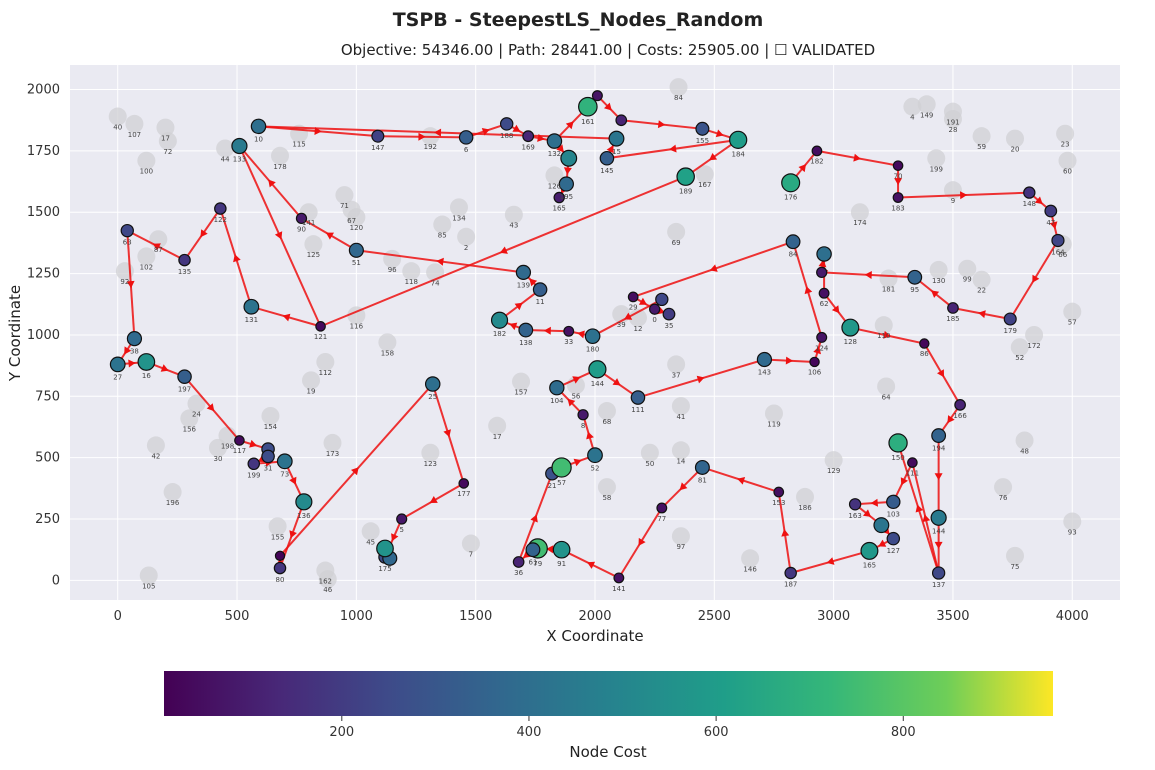 Image resolution: width=1155 pixels, height=770 pixels. What do you see at coordinates (860, 223) in the screenshot?
I see `node-label: 174` at bounding box center [860, 223].